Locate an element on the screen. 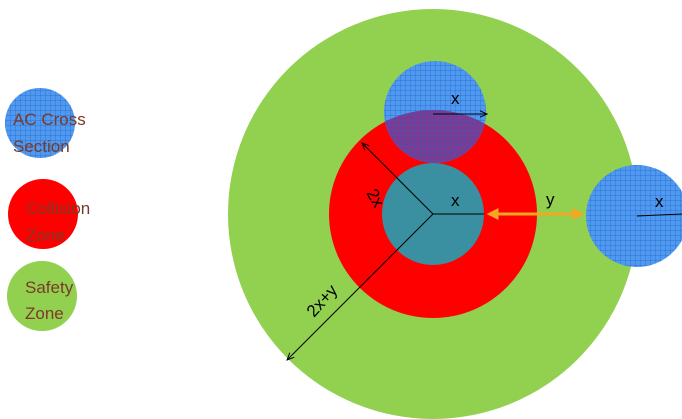 The height and width of the screenshot is (419, 682). collision-zone-swatch is located at coordinates (43, 214).